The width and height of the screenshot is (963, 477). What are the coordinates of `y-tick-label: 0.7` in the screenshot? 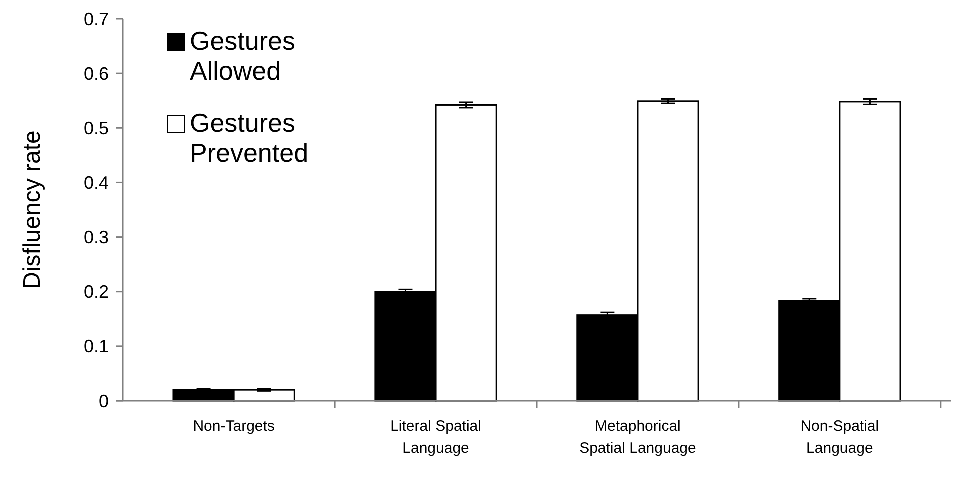 It's located at (96, 19).